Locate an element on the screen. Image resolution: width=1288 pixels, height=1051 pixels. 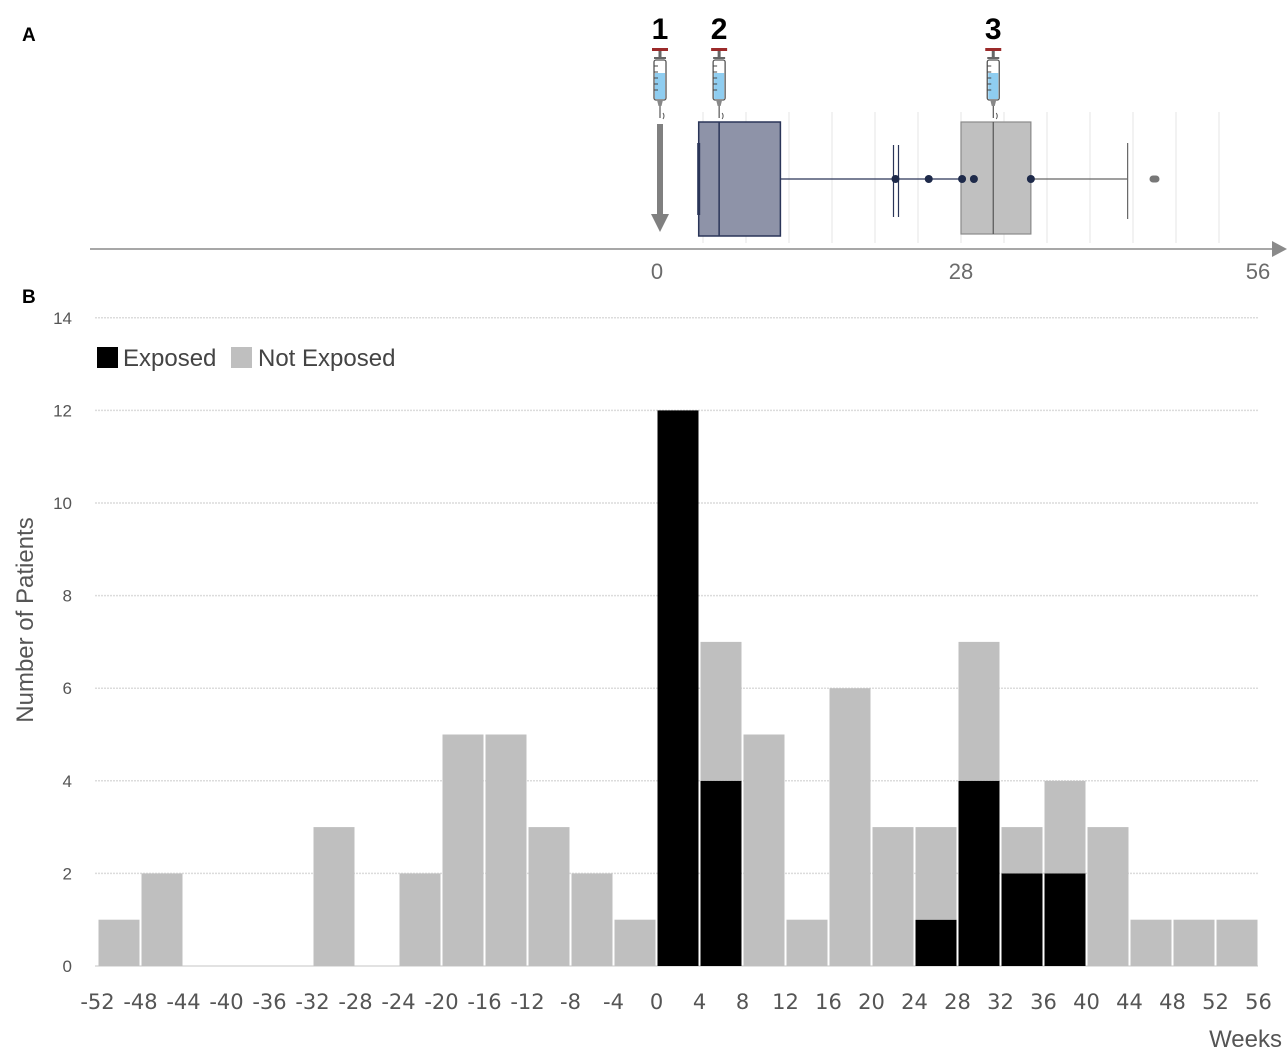
x-tick-label: -12 is located at coordinates (527, 1002).